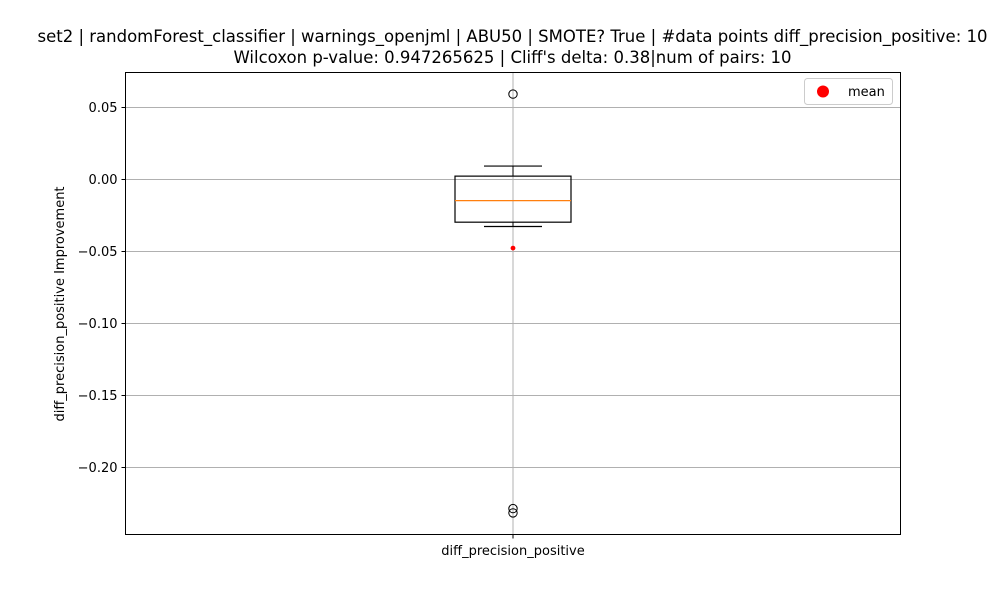 This screenshot has width=1000, height=600. I want to click on y-axis-label: diff_precision_positive Improvement, so click(60, 303).